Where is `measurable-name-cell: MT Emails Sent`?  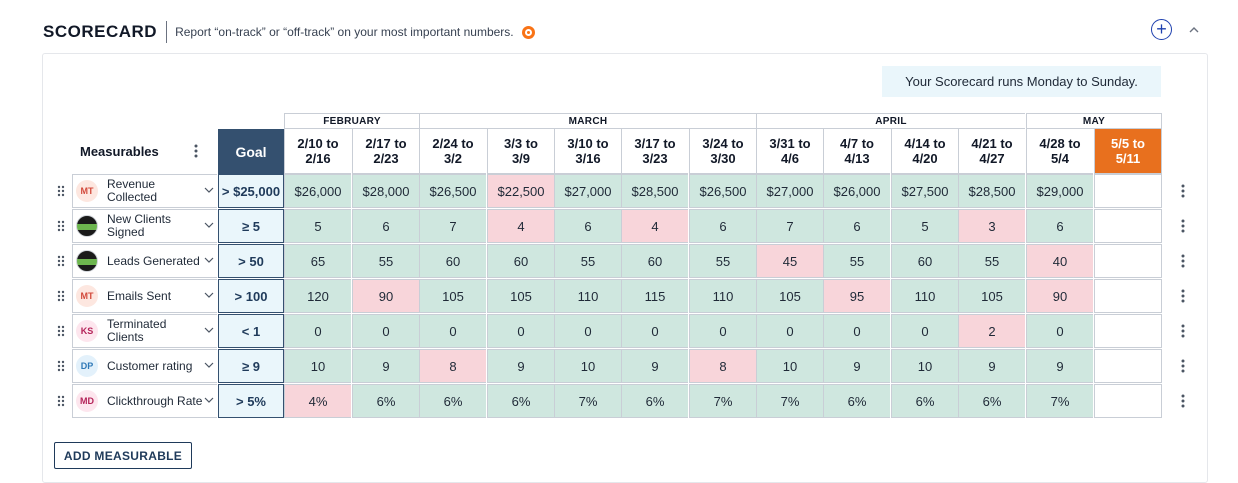 measurable-name-cell: MT Emails Sent is located at coordinates (144, 296).